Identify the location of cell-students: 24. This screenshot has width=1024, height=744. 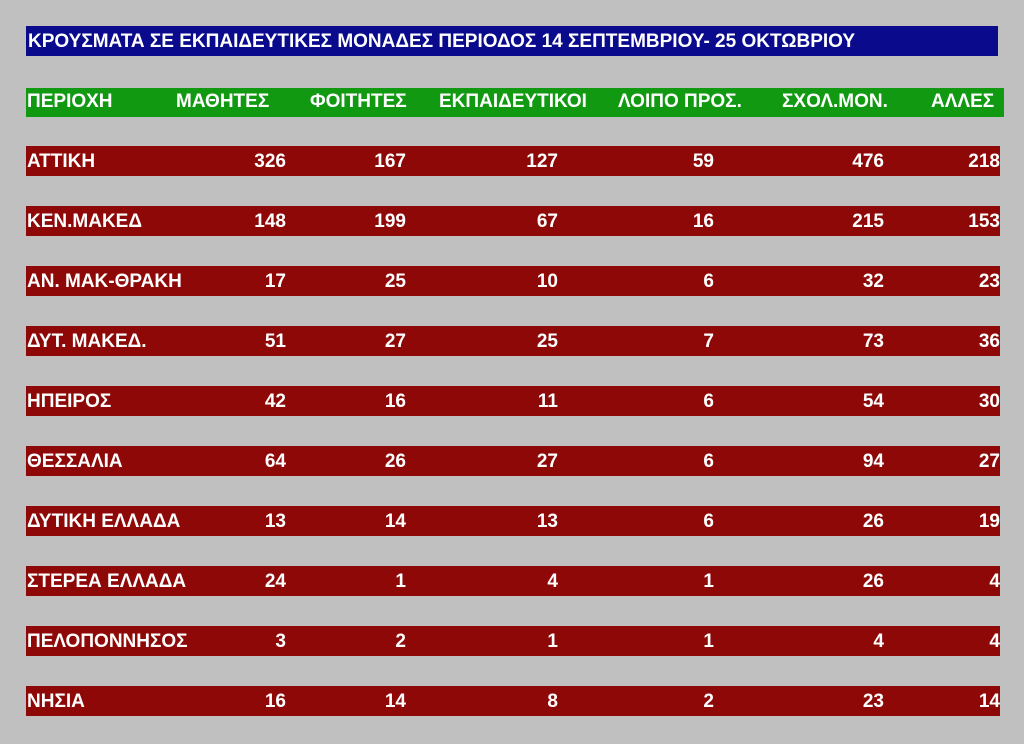
(275, 581).